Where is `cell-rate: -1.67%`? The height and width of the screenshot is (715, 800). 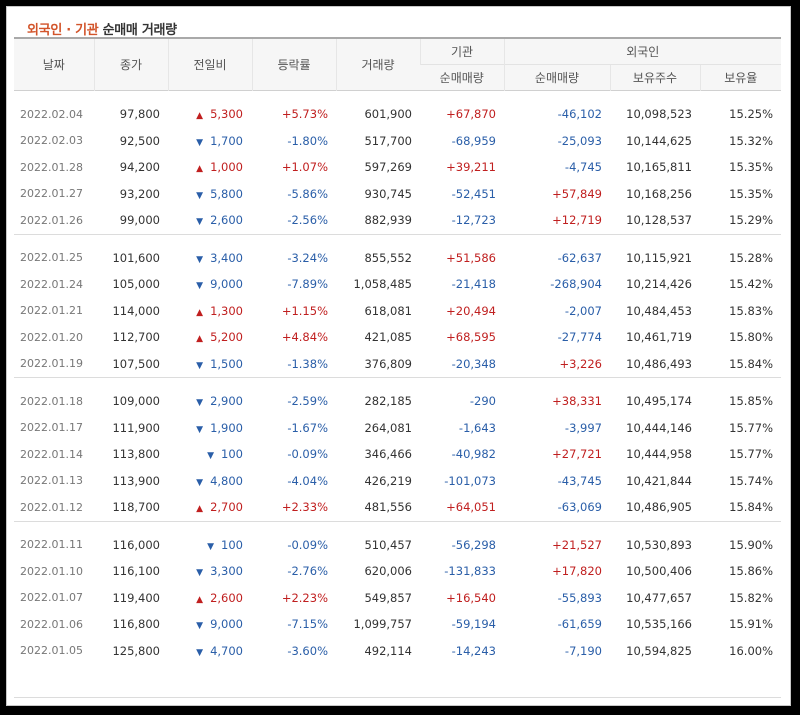 cell-rate: -1.67% is located at coordinates (307, 427).